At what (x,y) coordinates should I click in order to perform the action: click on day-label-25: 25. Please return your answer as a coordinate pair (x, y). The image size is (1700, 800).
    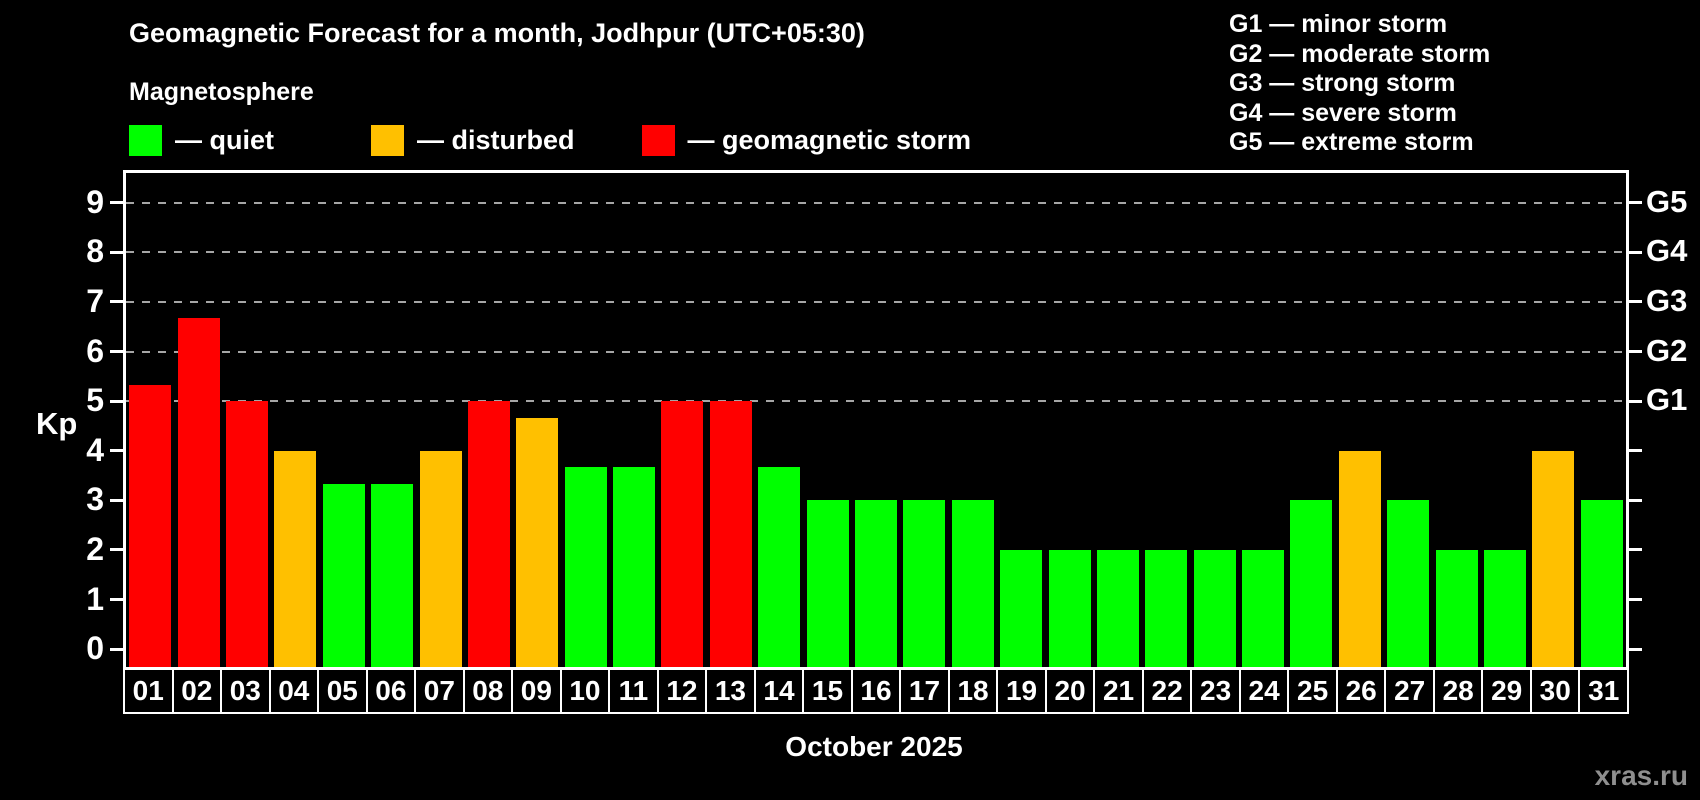
    Looking at the image, I should click on (1312, 691).